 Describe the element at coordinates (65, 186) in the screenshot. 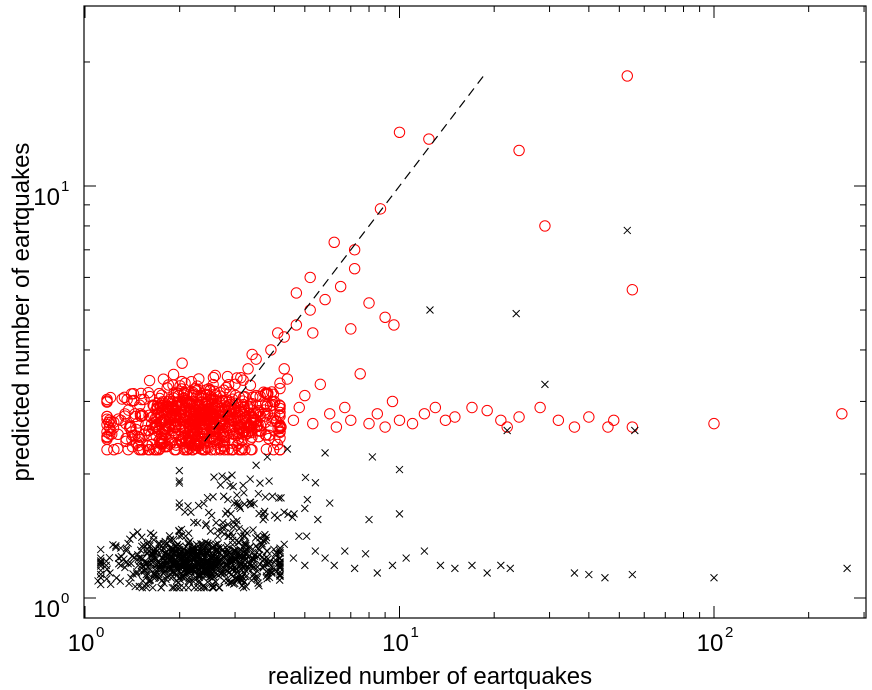

I see `y-tick-exponent: 1` at that location.